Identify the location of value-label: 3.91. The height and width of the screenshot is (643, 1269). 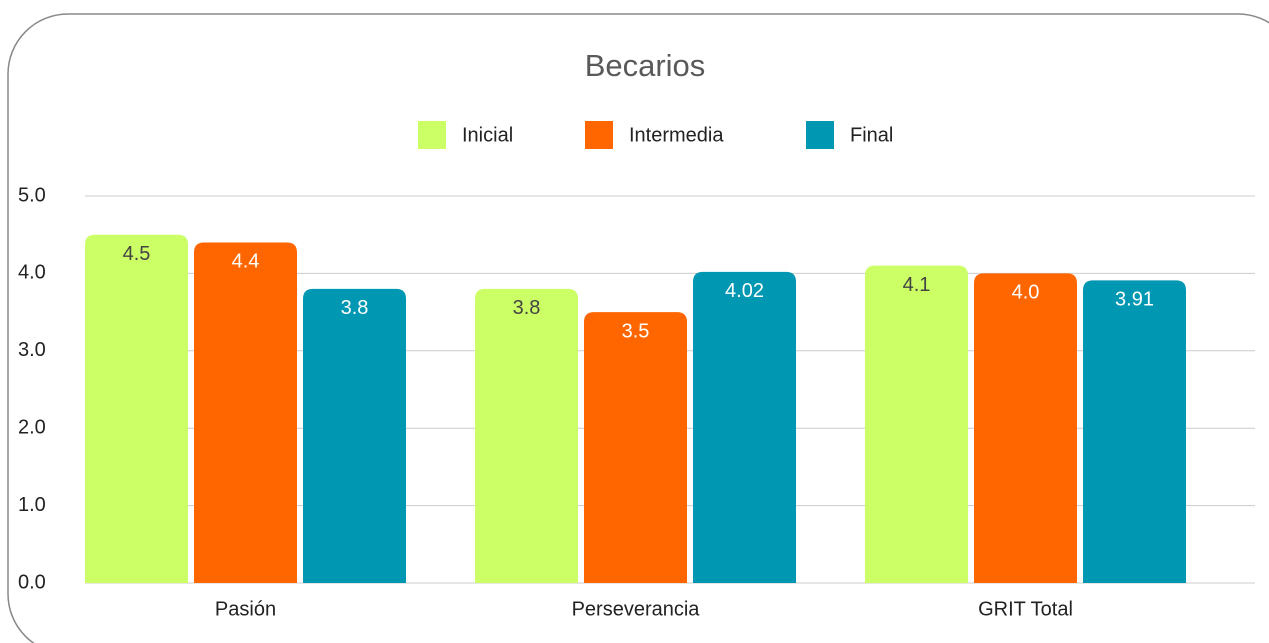
(1134, 300).